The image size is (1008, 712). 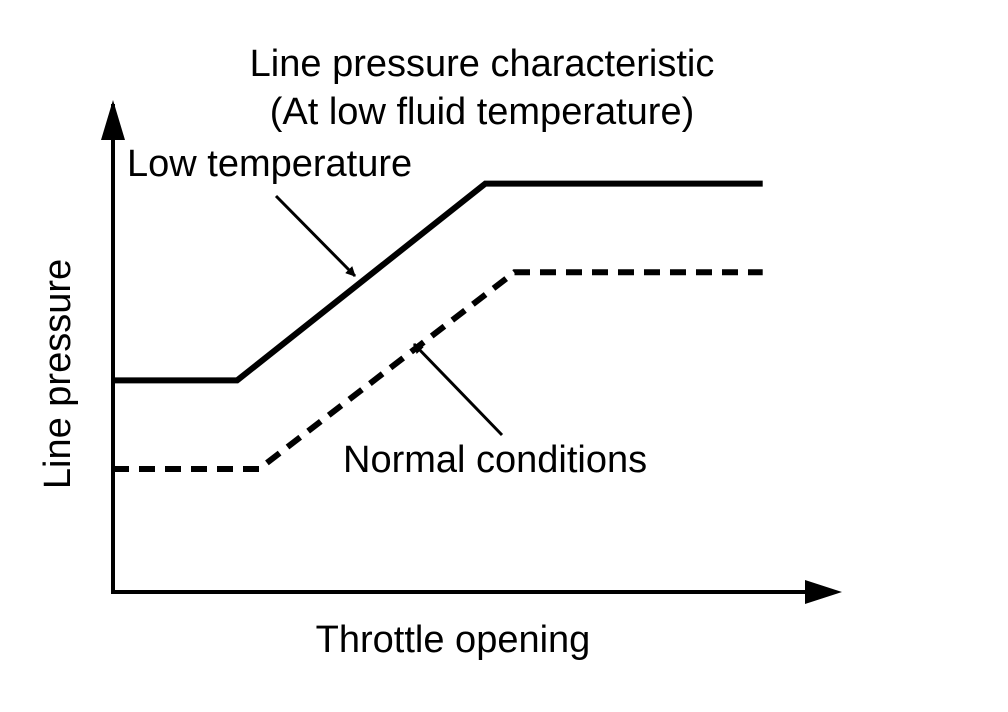 I want to click on annotation-low-temperature: Low temperature, so click(x=269, y=164).